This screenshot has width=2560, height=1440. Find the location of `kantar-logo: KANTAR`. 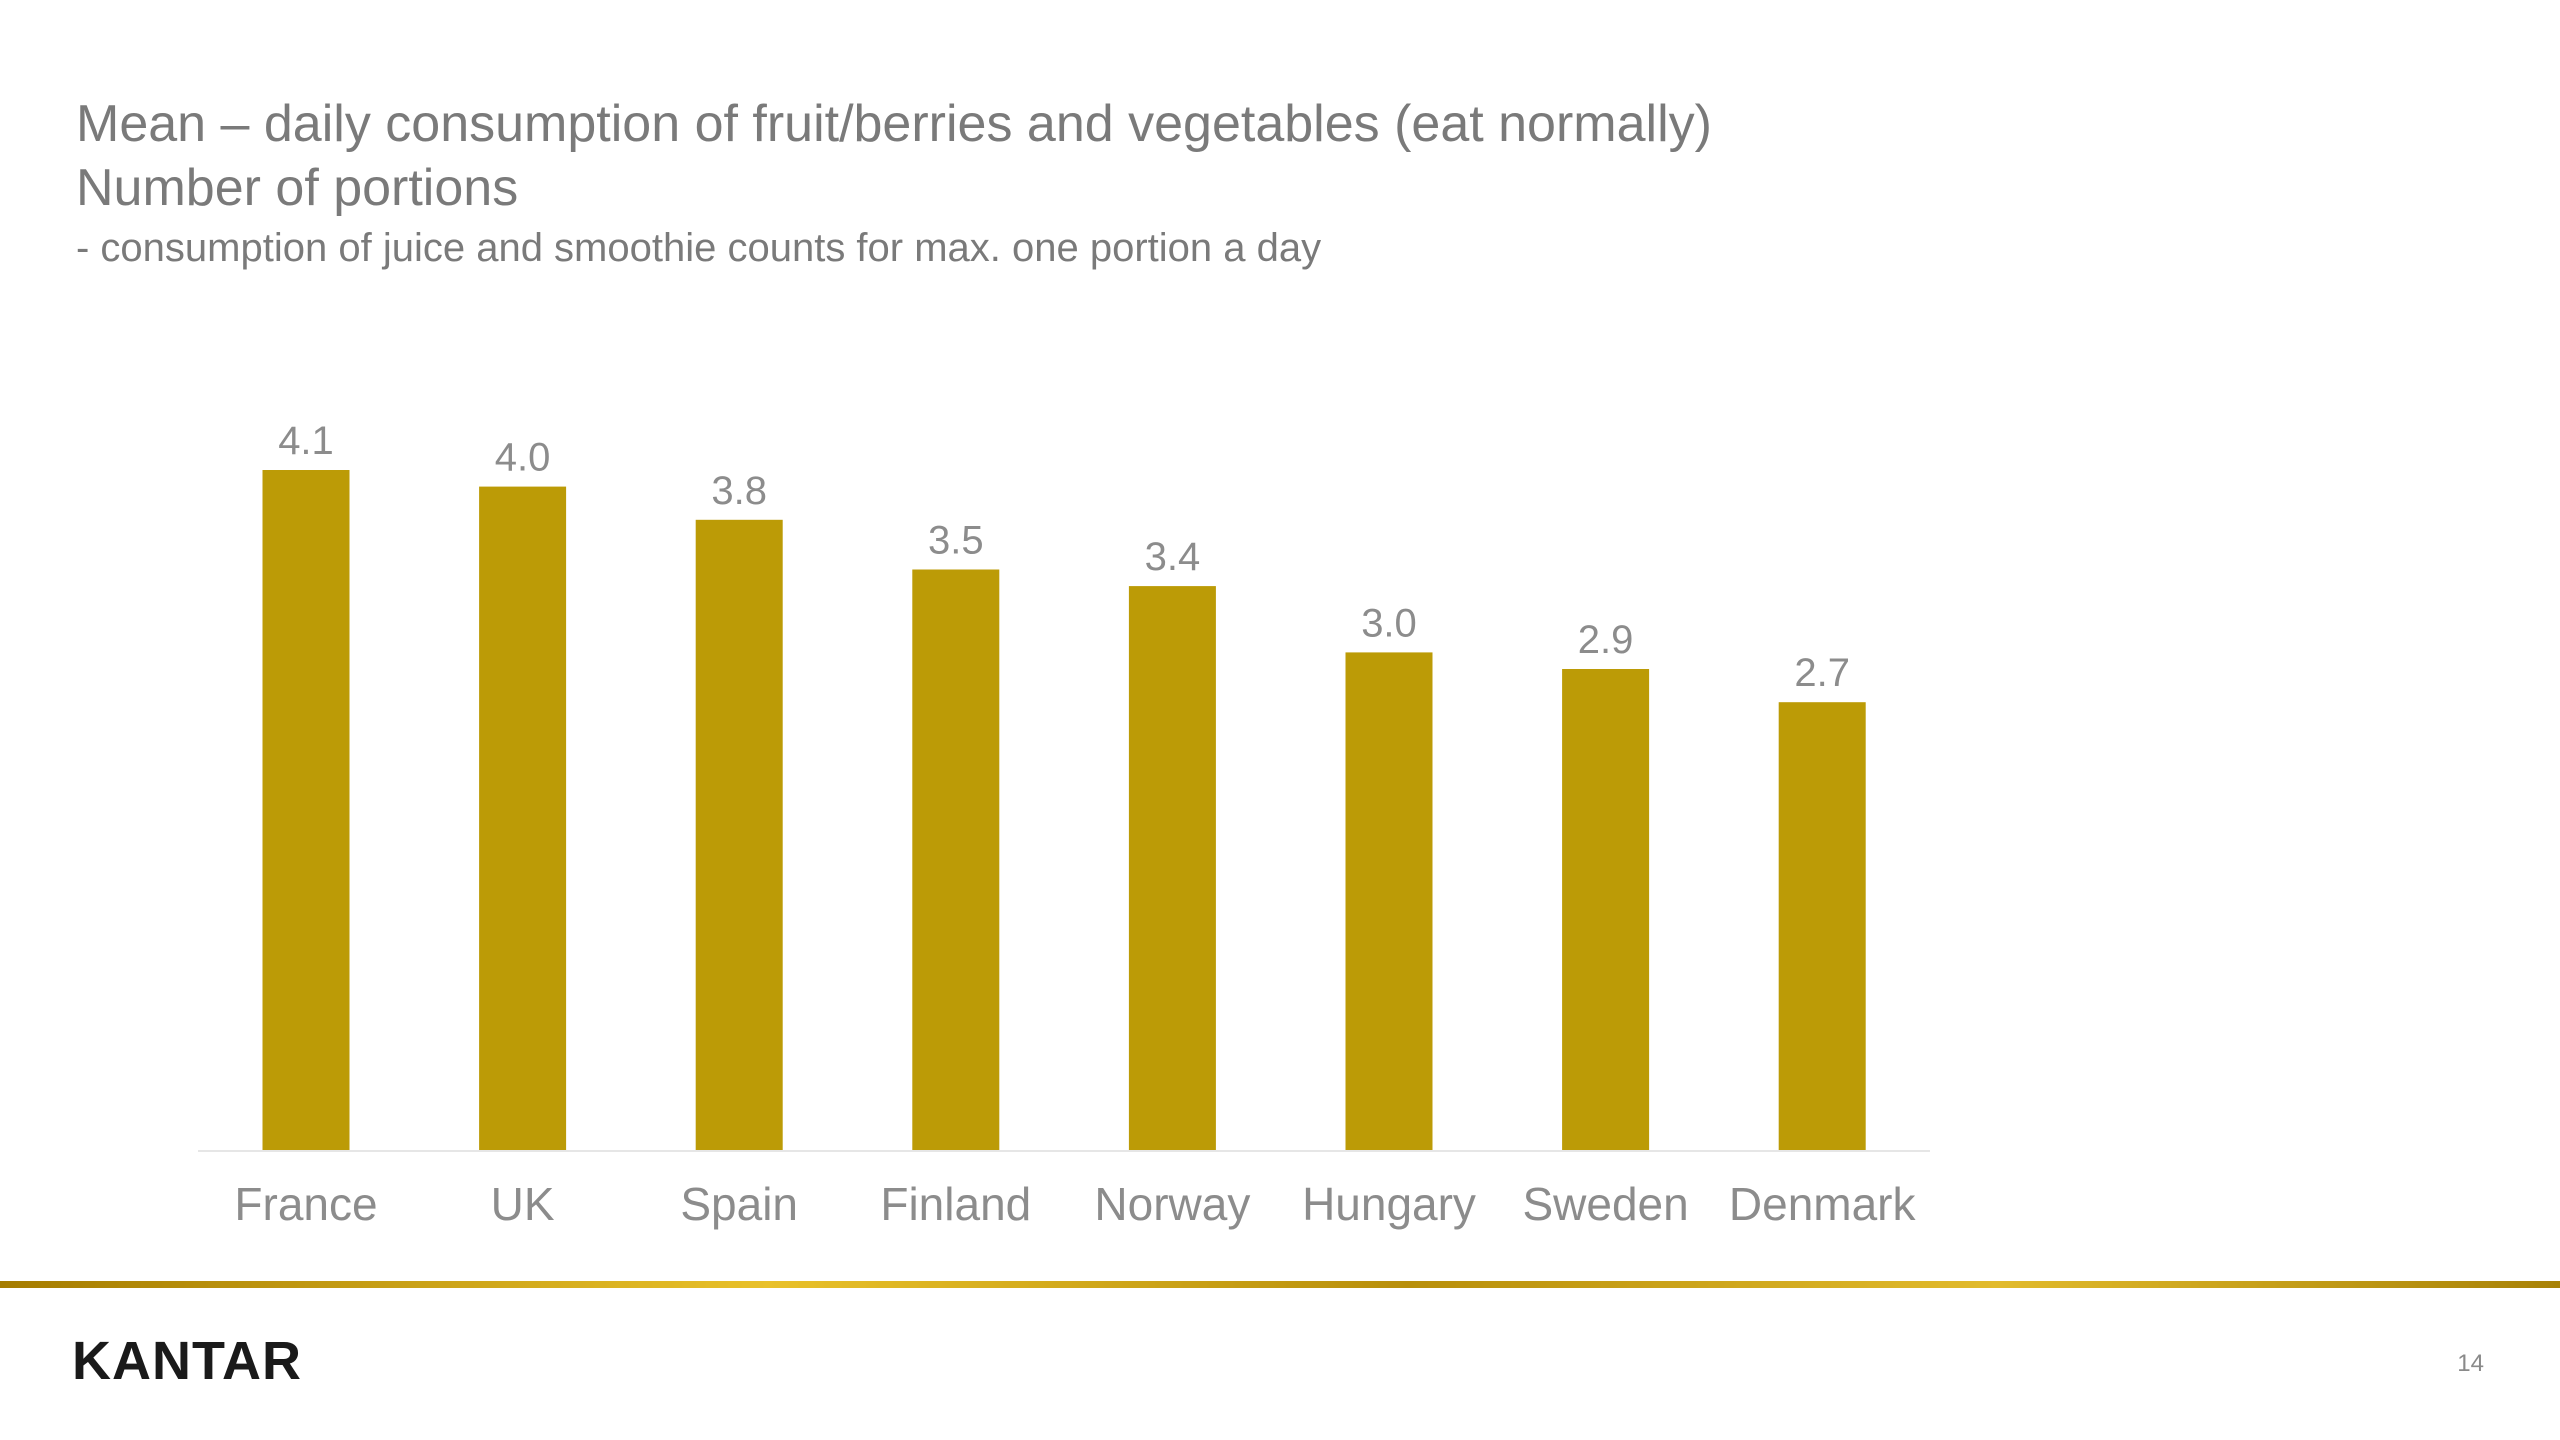

kantar-logo: KANTAR is located at coordinates (187, 1361).